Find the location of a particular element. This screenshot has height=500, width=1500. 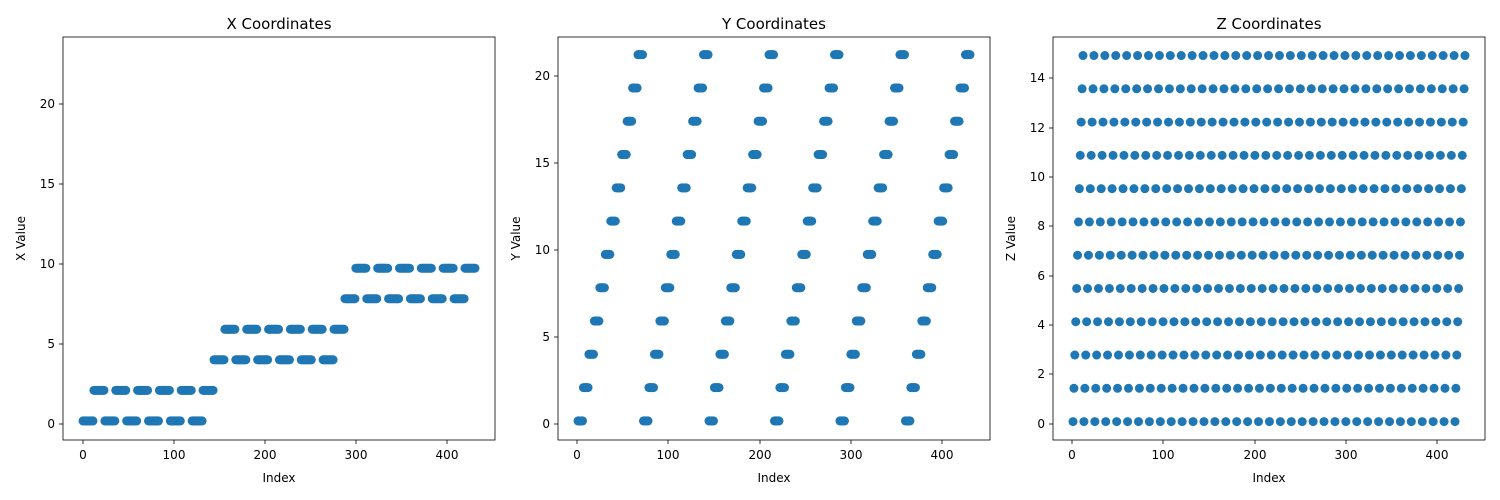

y-axis-label-x: X Value is located at coordinates (21, 238).